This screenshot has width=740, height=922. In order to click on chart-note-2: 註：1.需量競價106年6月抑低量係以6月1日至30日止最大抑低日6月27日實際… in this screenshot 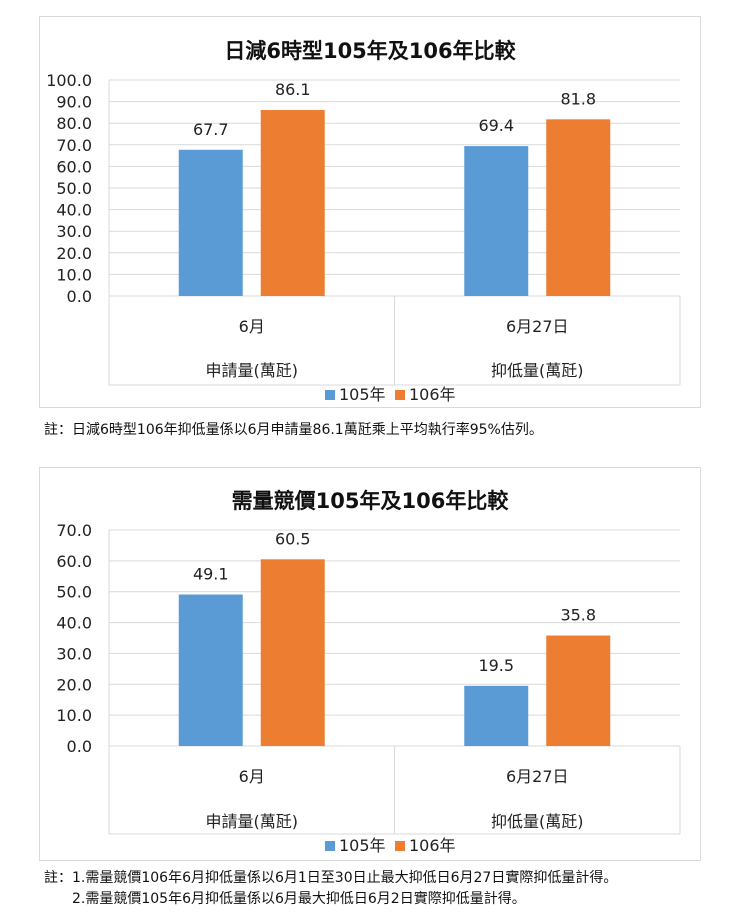, I will do `click(330, 889)`.